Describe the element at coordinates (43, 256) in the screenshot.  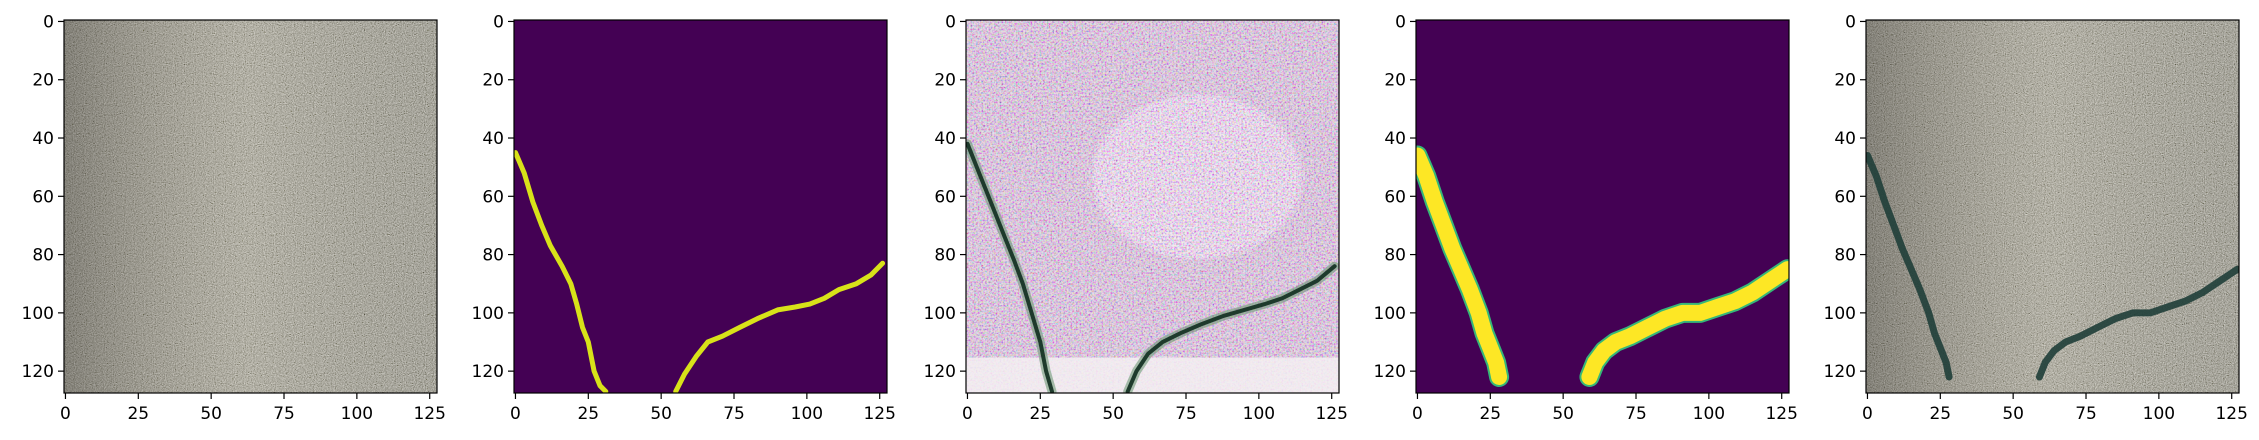
I see `y-tick-label: 80` at that location.